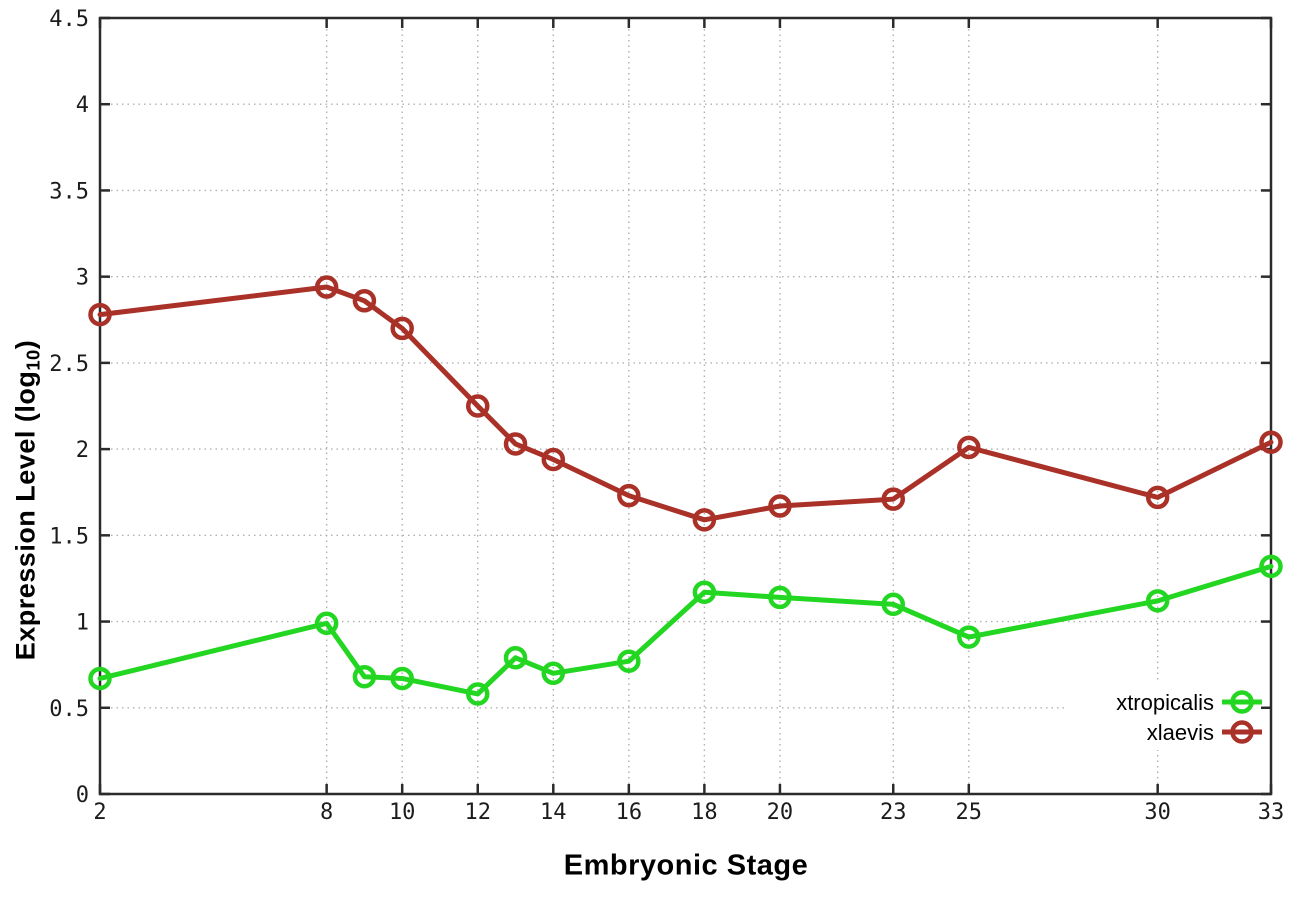 This screenshot has height=907, width=1296. Describe the element at coordinates (553, 812) in the screenshot. I see `x-tick-label: 14` at that location.